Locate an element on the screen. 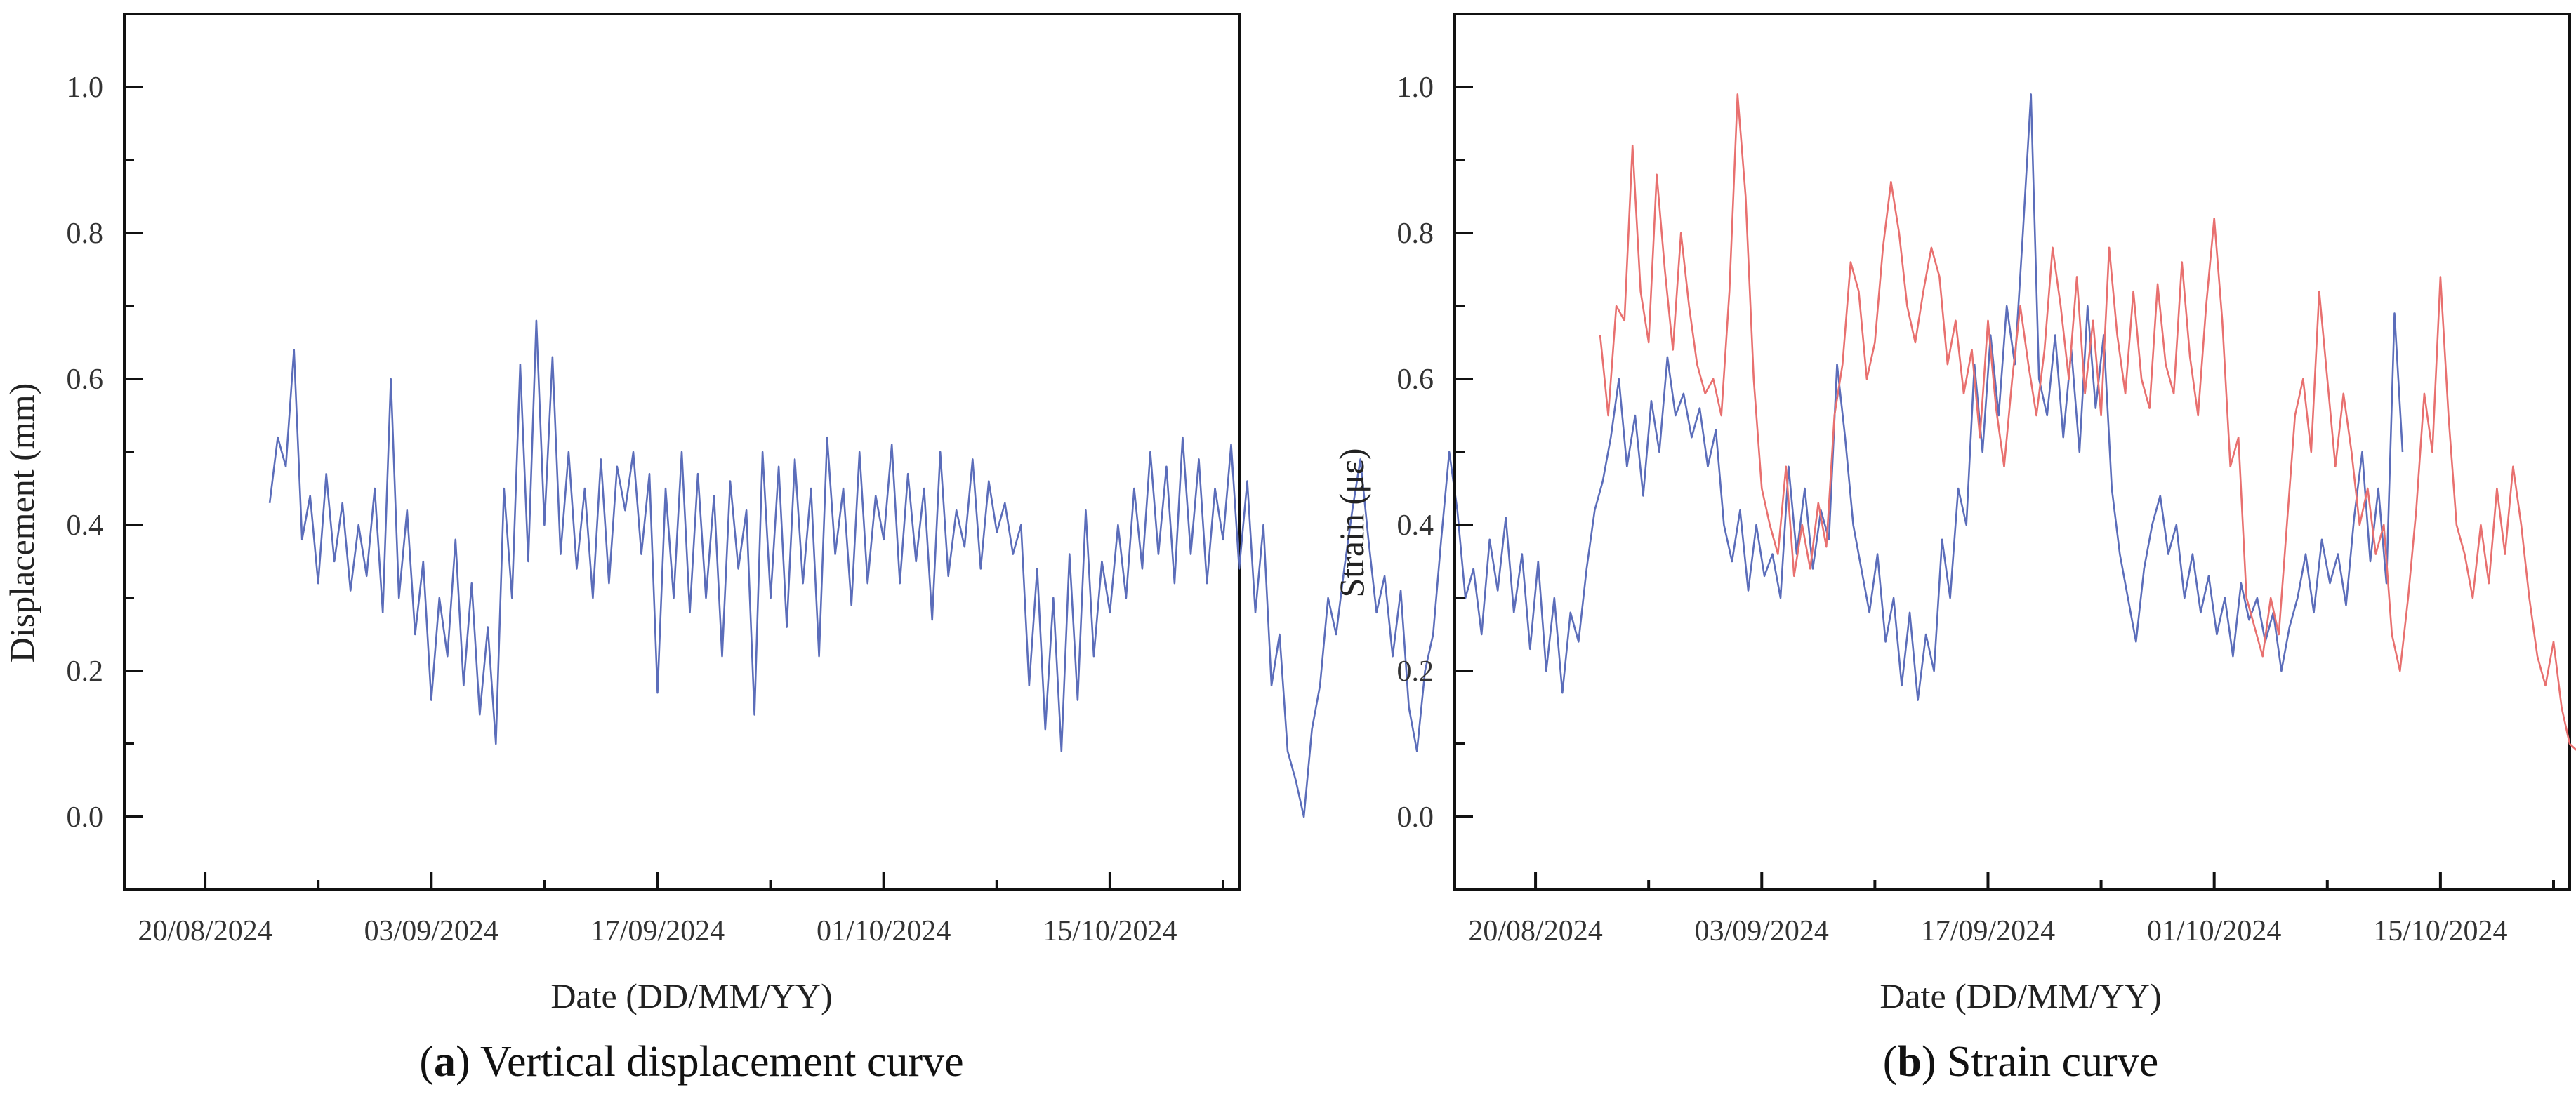  displacement-chart-caption-text: Vertical displacement curve is located at coordinates (717, 1062).